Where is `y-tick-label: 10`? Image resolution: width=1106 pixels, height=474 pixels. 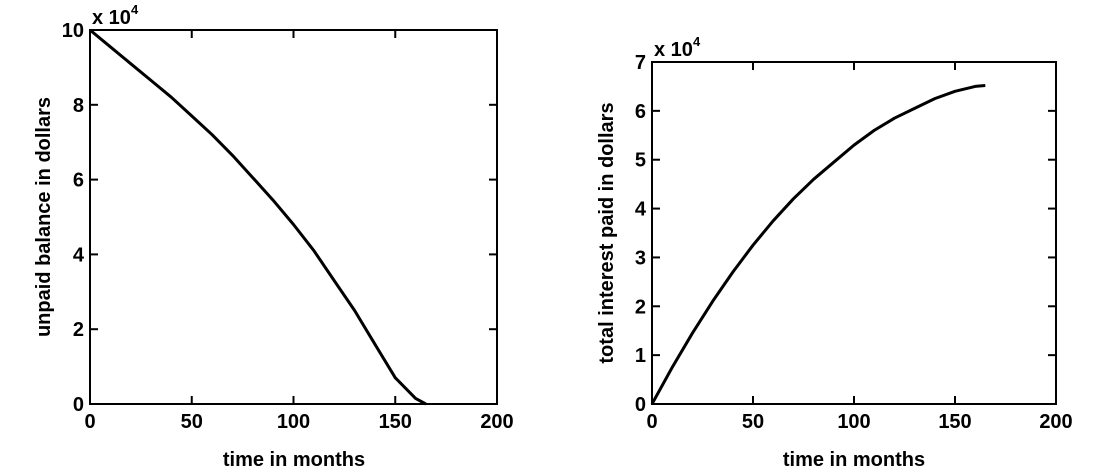 y-tick-label: 10 is located at coordinates (73, 31).